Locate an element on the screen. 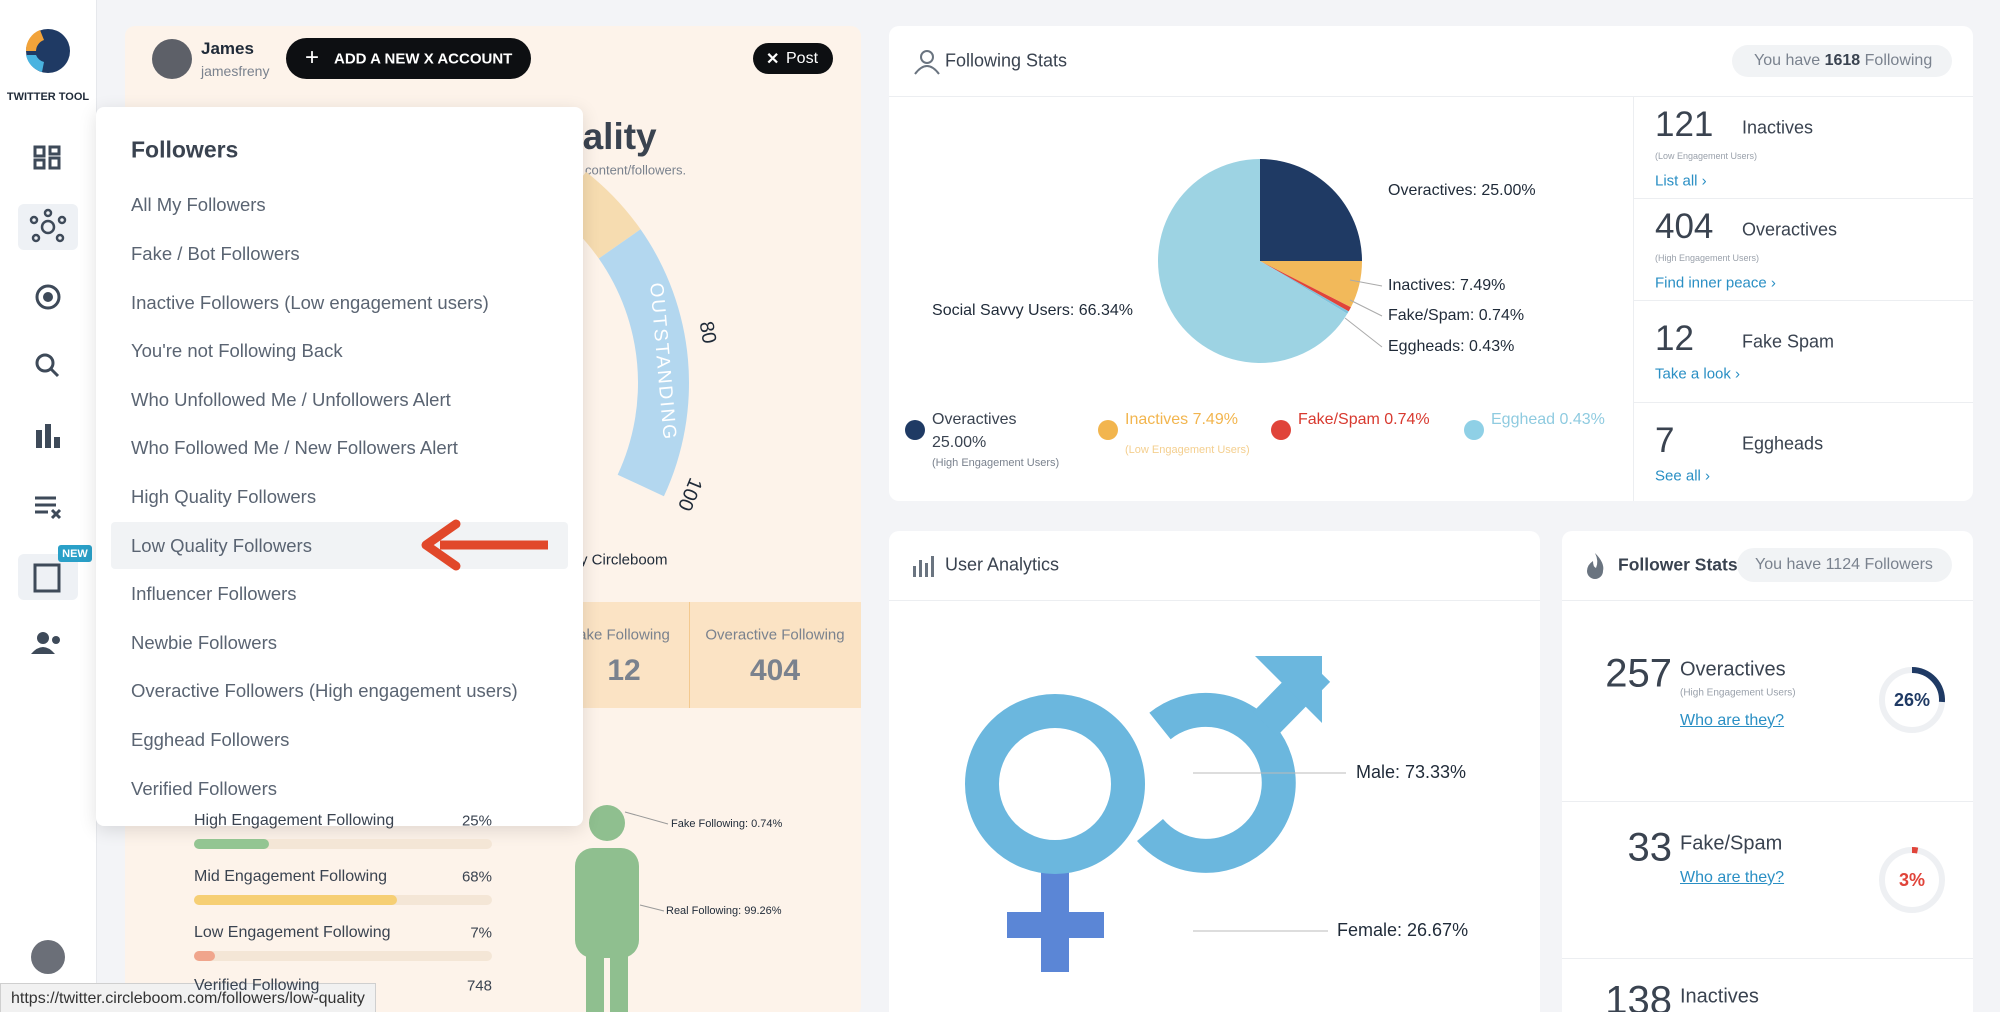 Image resolution: width=2000 pixels, height=1012 pixels. follower-count: 138 is located at coordinates (1638, 995).